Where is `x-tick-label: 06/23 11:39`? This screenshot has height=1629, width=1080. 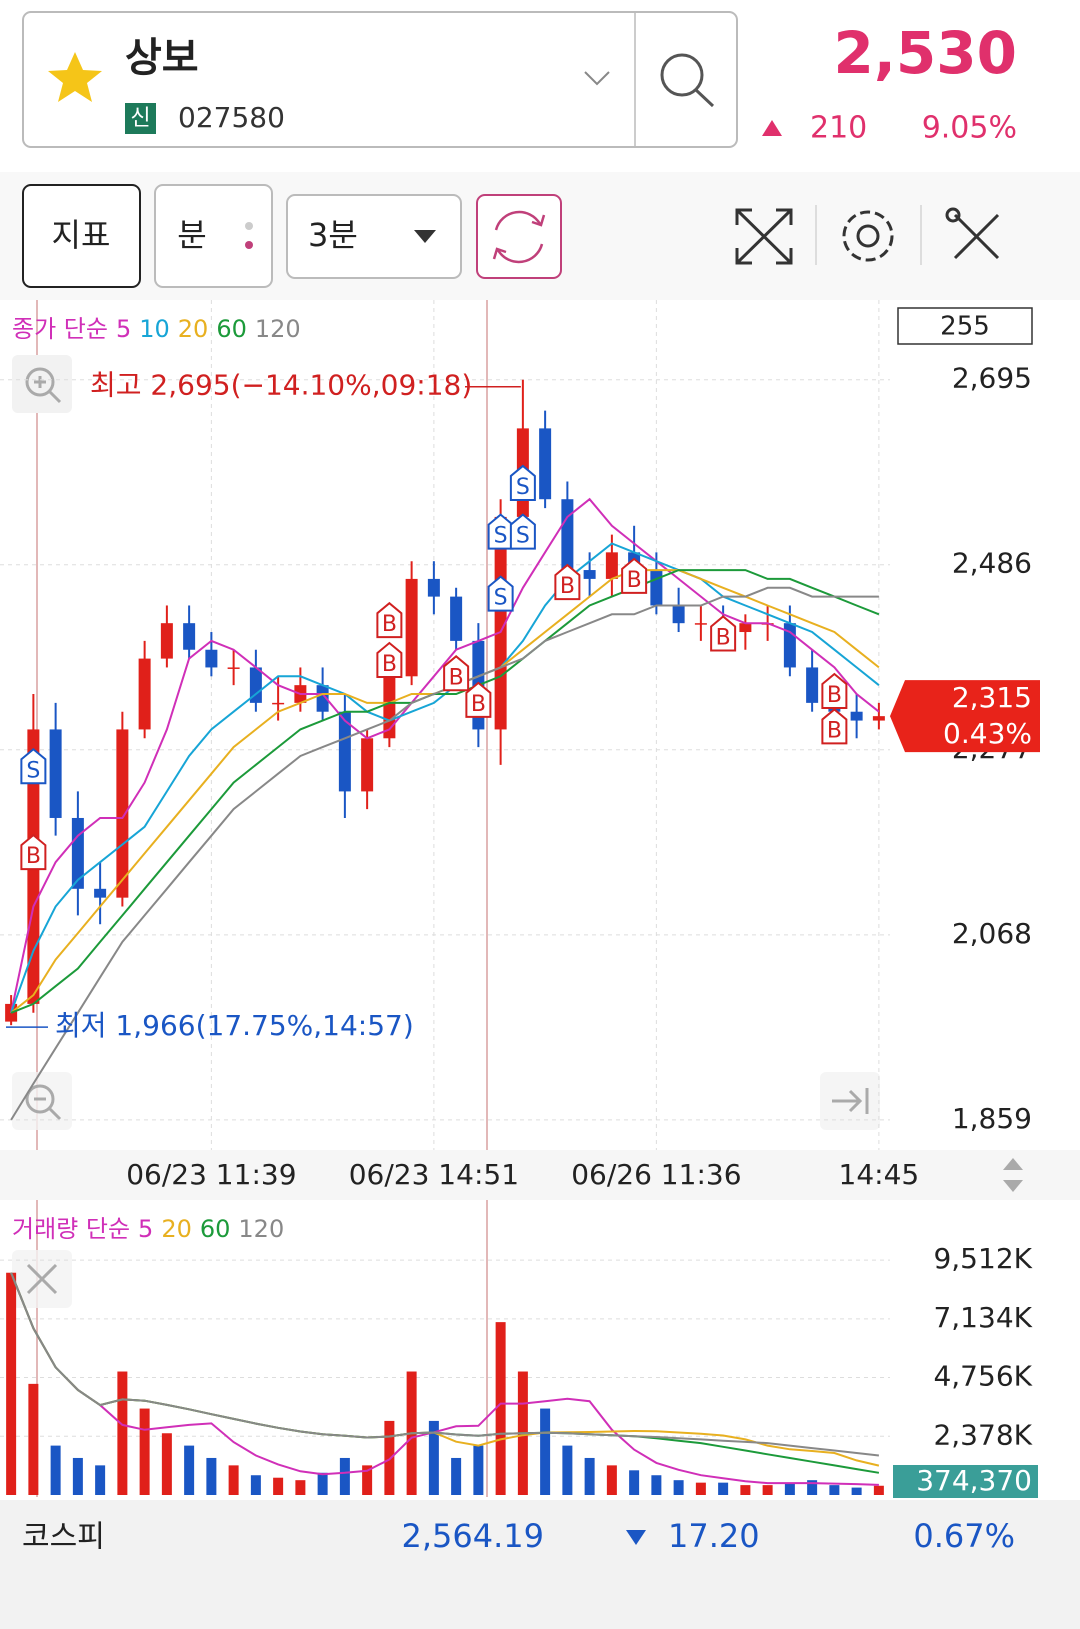
x-tick-label: 06/23 11:39 is located at coordinates (211, 1174).